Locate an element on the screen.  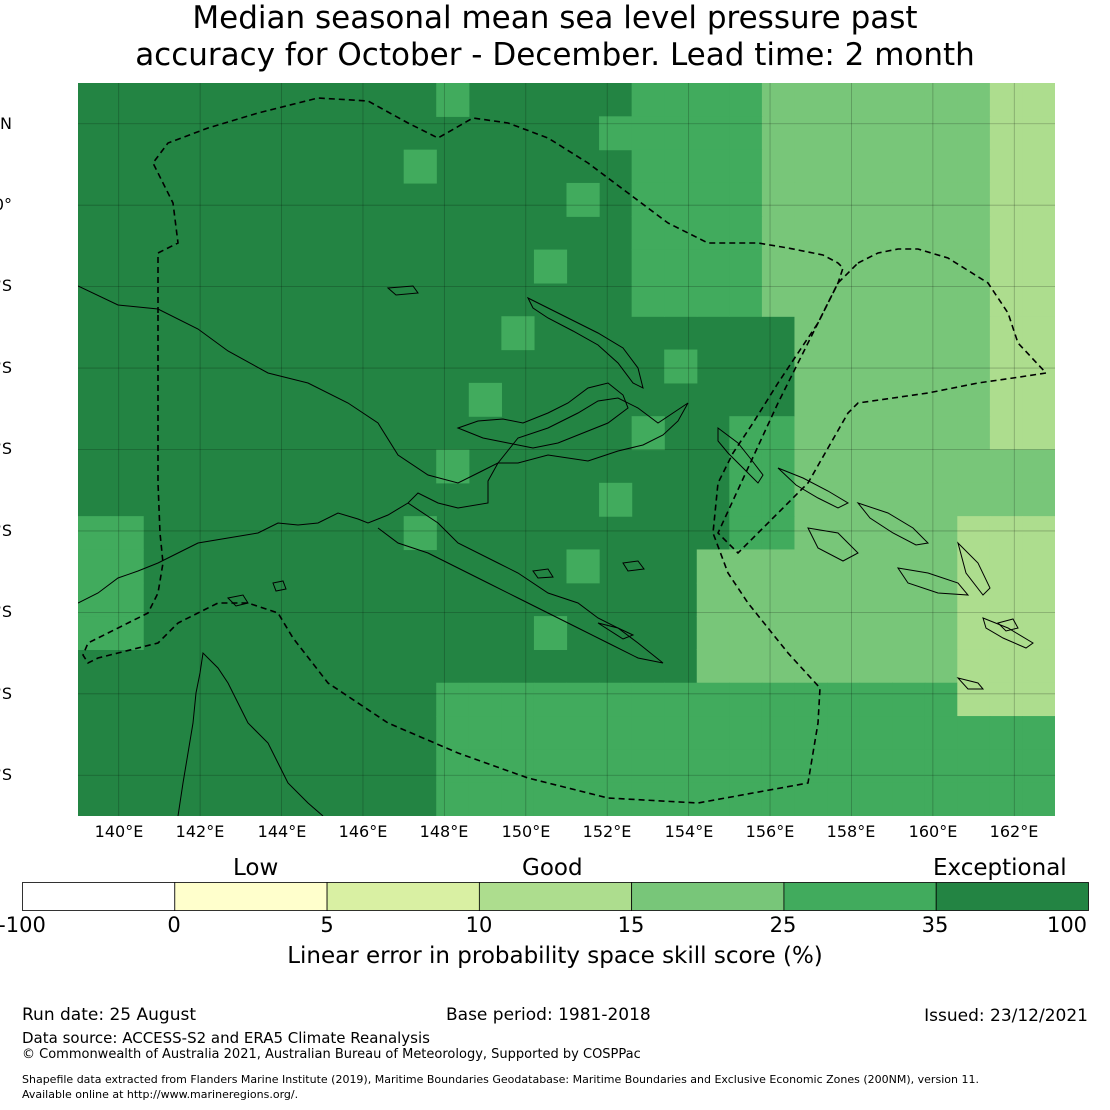
lat-label-8s: 8°S is located at coordinates (6, 530).